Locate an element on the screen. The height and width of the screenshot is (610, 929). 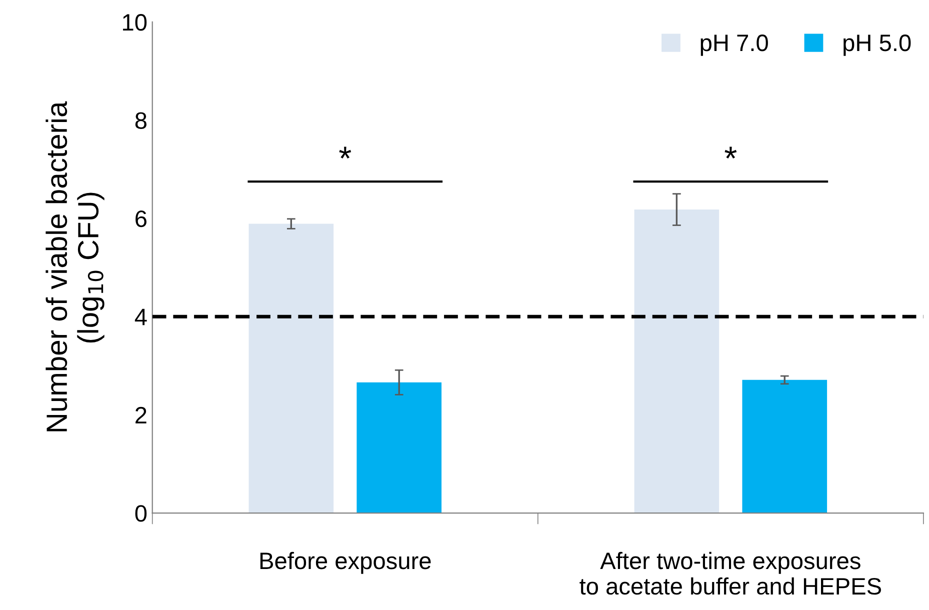
y-tick-label: 4 is located at coordinates (140, 317).